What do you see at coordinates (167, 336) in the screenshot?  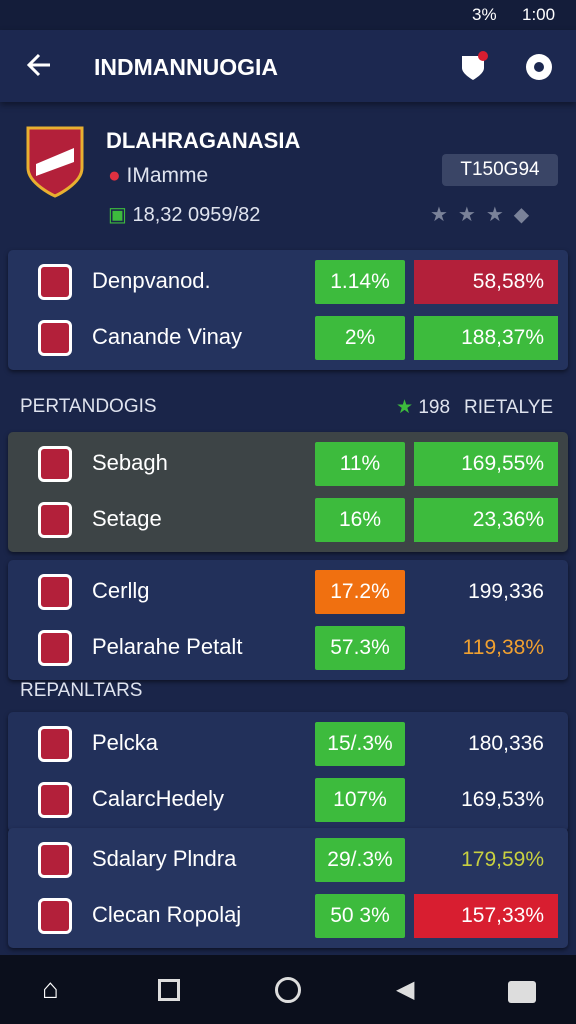 I see `team-name: Canande Vinay` at bounding box center [167, 336].